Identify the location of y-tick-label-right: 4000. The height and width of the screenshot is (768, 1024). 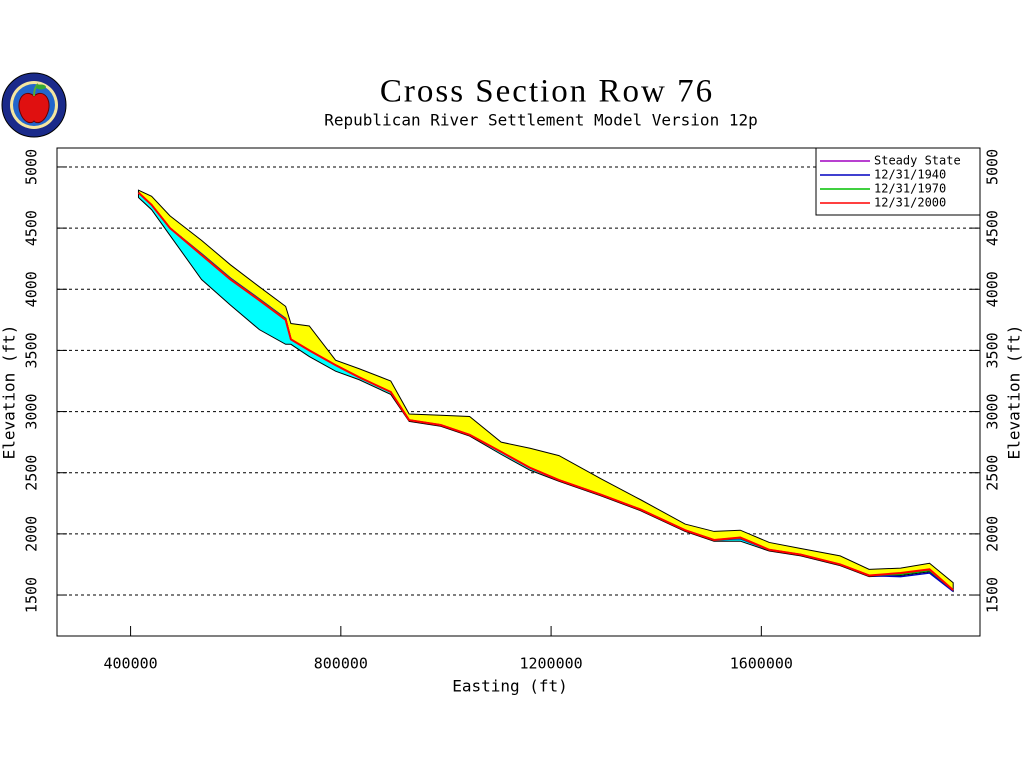
(993, 289).